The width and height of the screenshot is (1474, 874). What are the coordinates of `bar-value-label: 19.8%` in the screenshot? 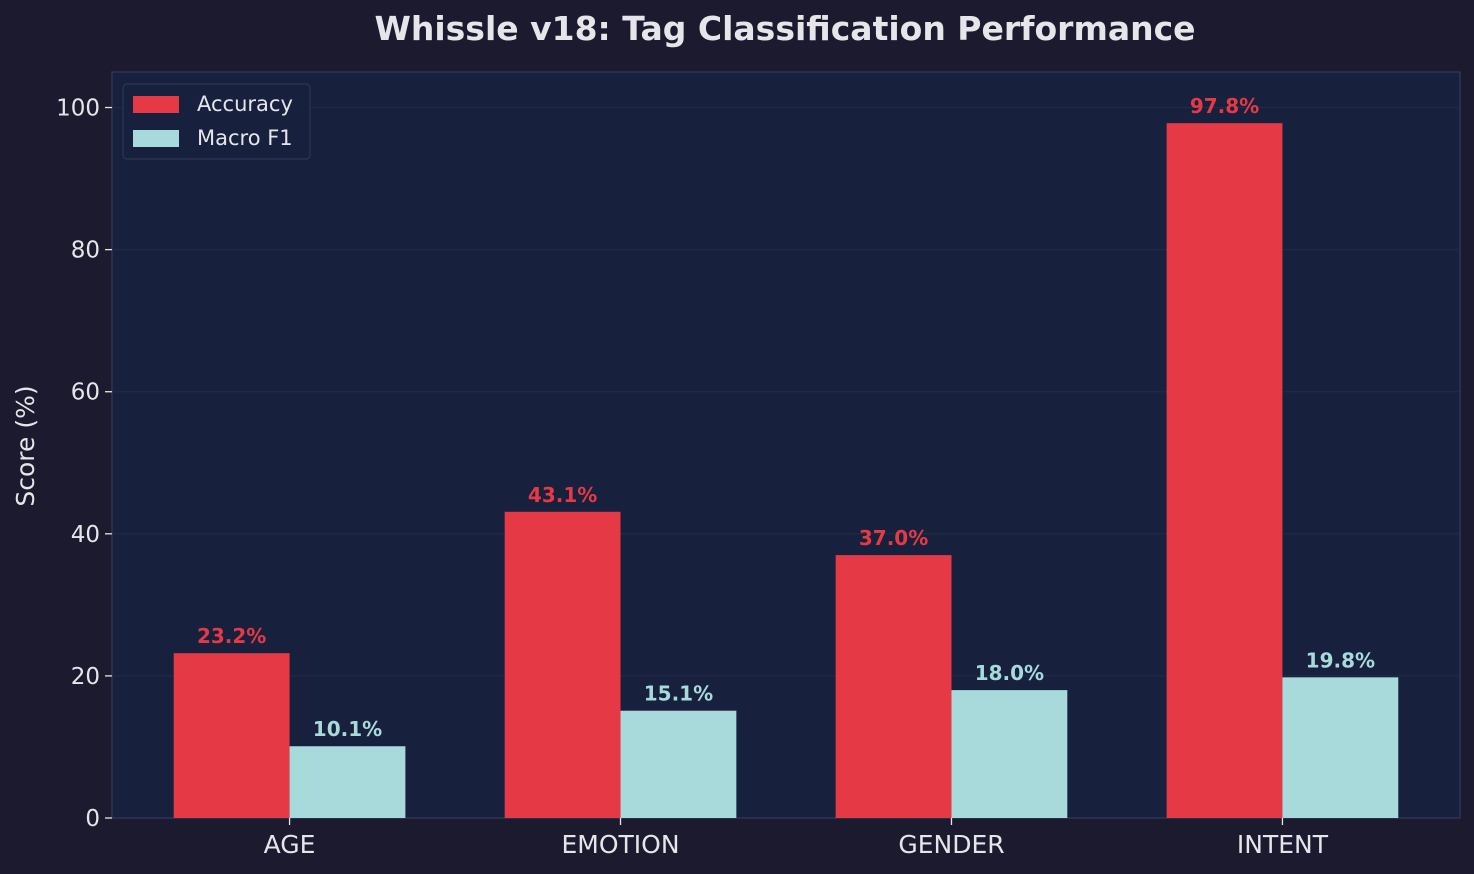 It's located at (1340, 660).